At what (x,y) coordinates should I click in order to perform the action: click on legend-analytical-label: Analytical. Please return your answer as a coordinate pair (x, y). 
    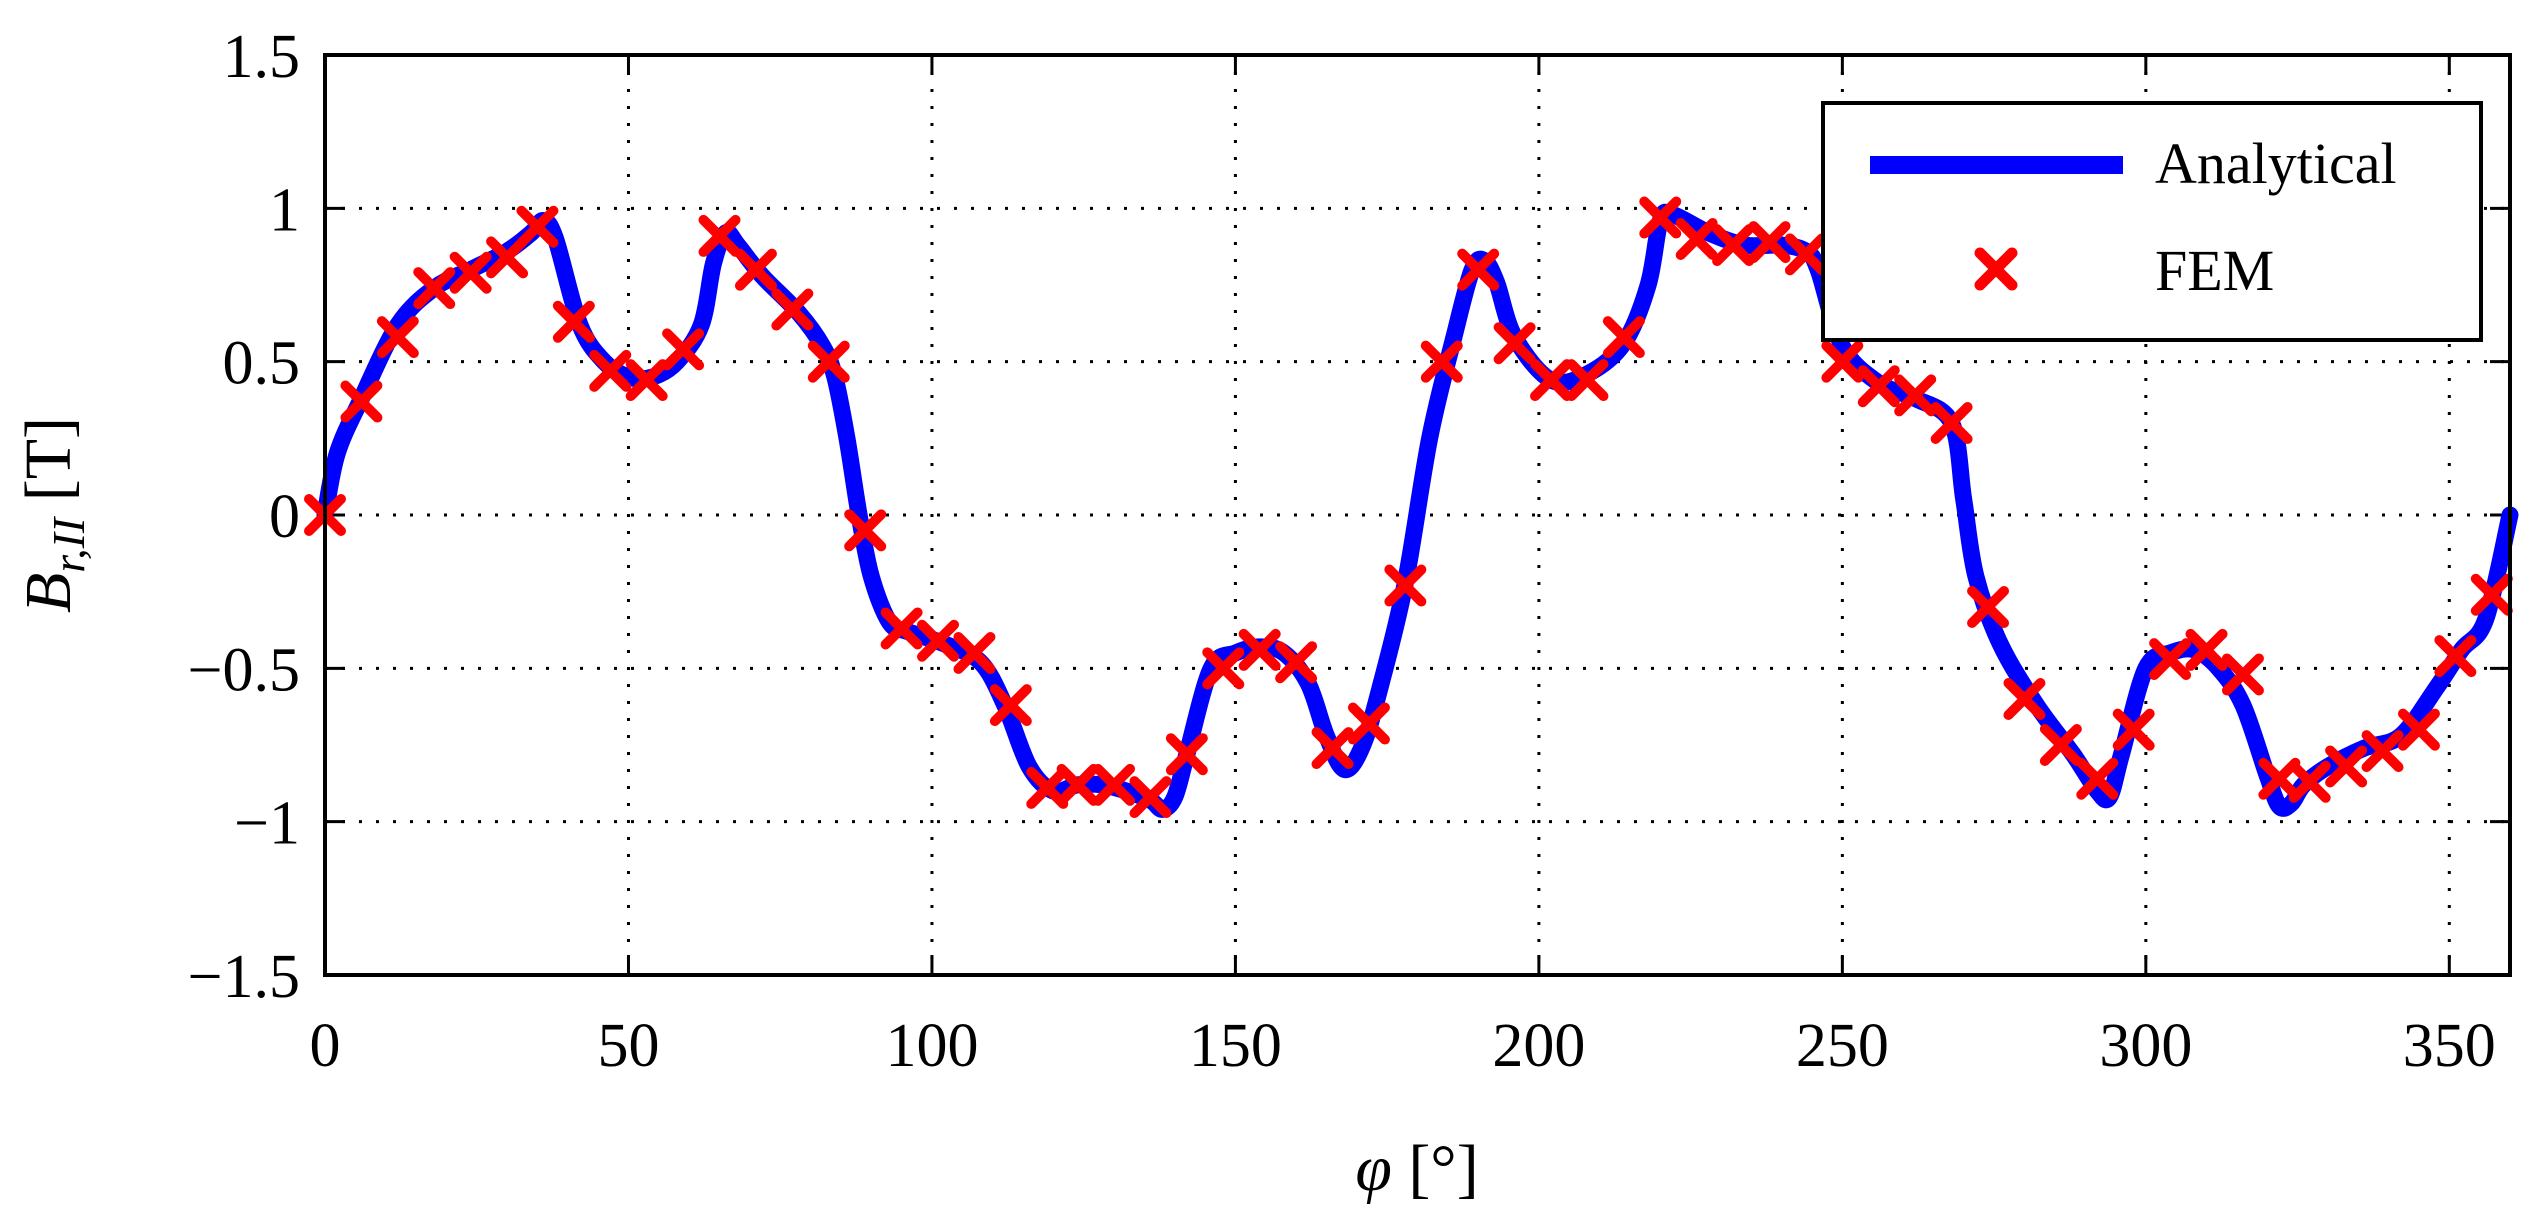
    Looking at the image, I should click on (2276, 163).